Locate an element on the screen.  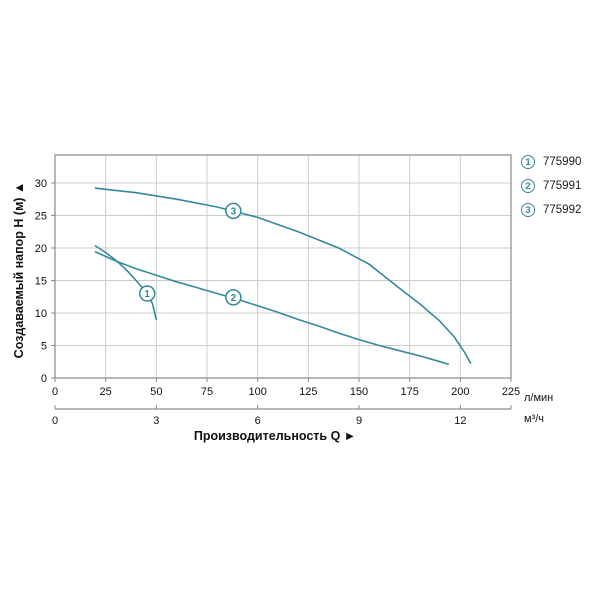
legend-marker-circle: 1 is located at coordinates (528, 162).